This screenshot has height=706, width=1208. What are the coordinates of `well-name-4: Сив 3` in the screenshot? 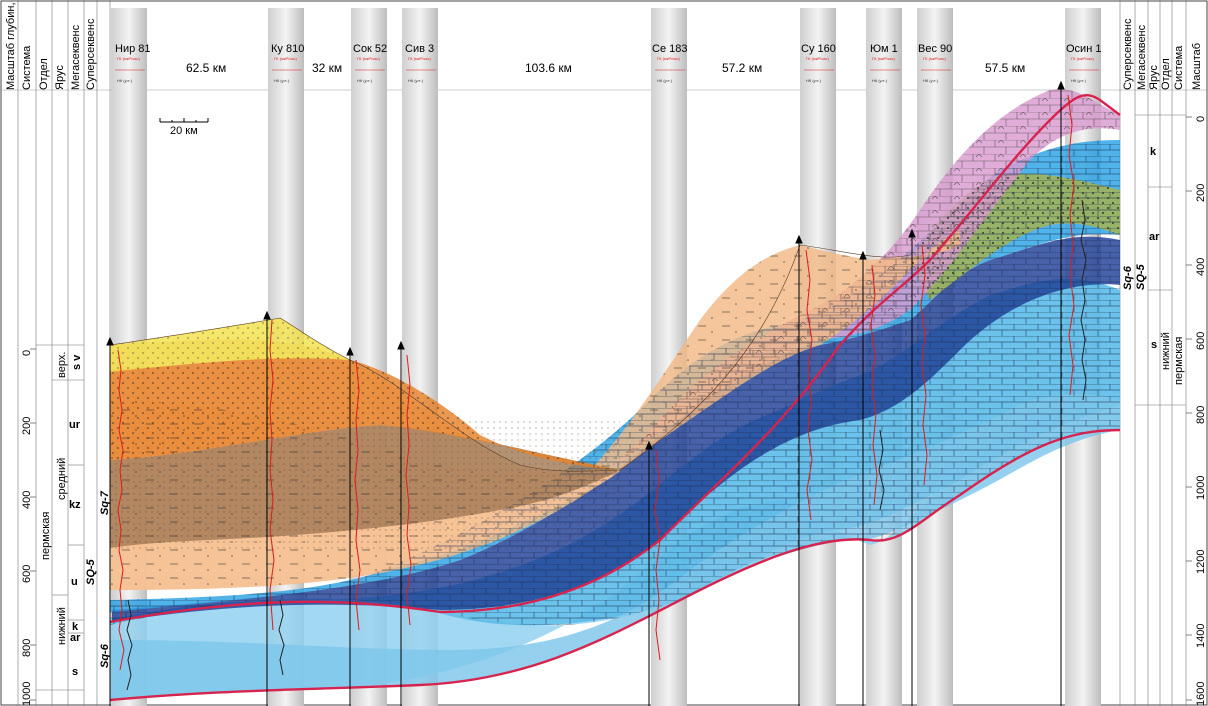 It's located at (419, 49).